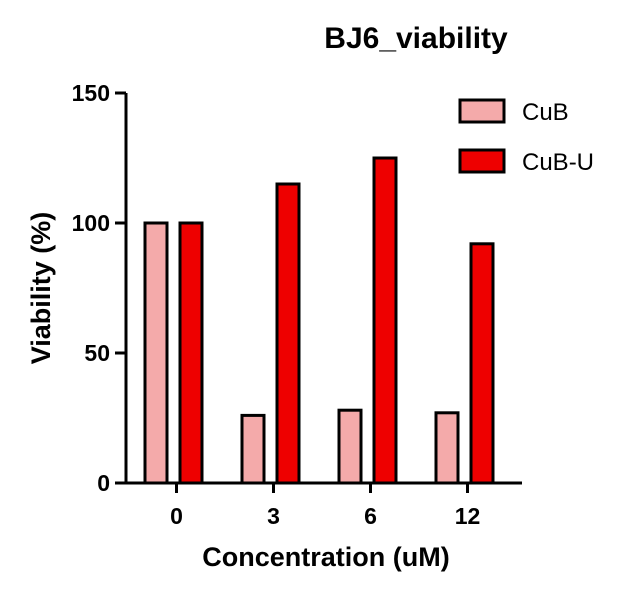 This screenshot has width=640, height=601. Describe the element at coordinates (468, 516) in the screenshot. I see `x-tick-label: 12` at that location.